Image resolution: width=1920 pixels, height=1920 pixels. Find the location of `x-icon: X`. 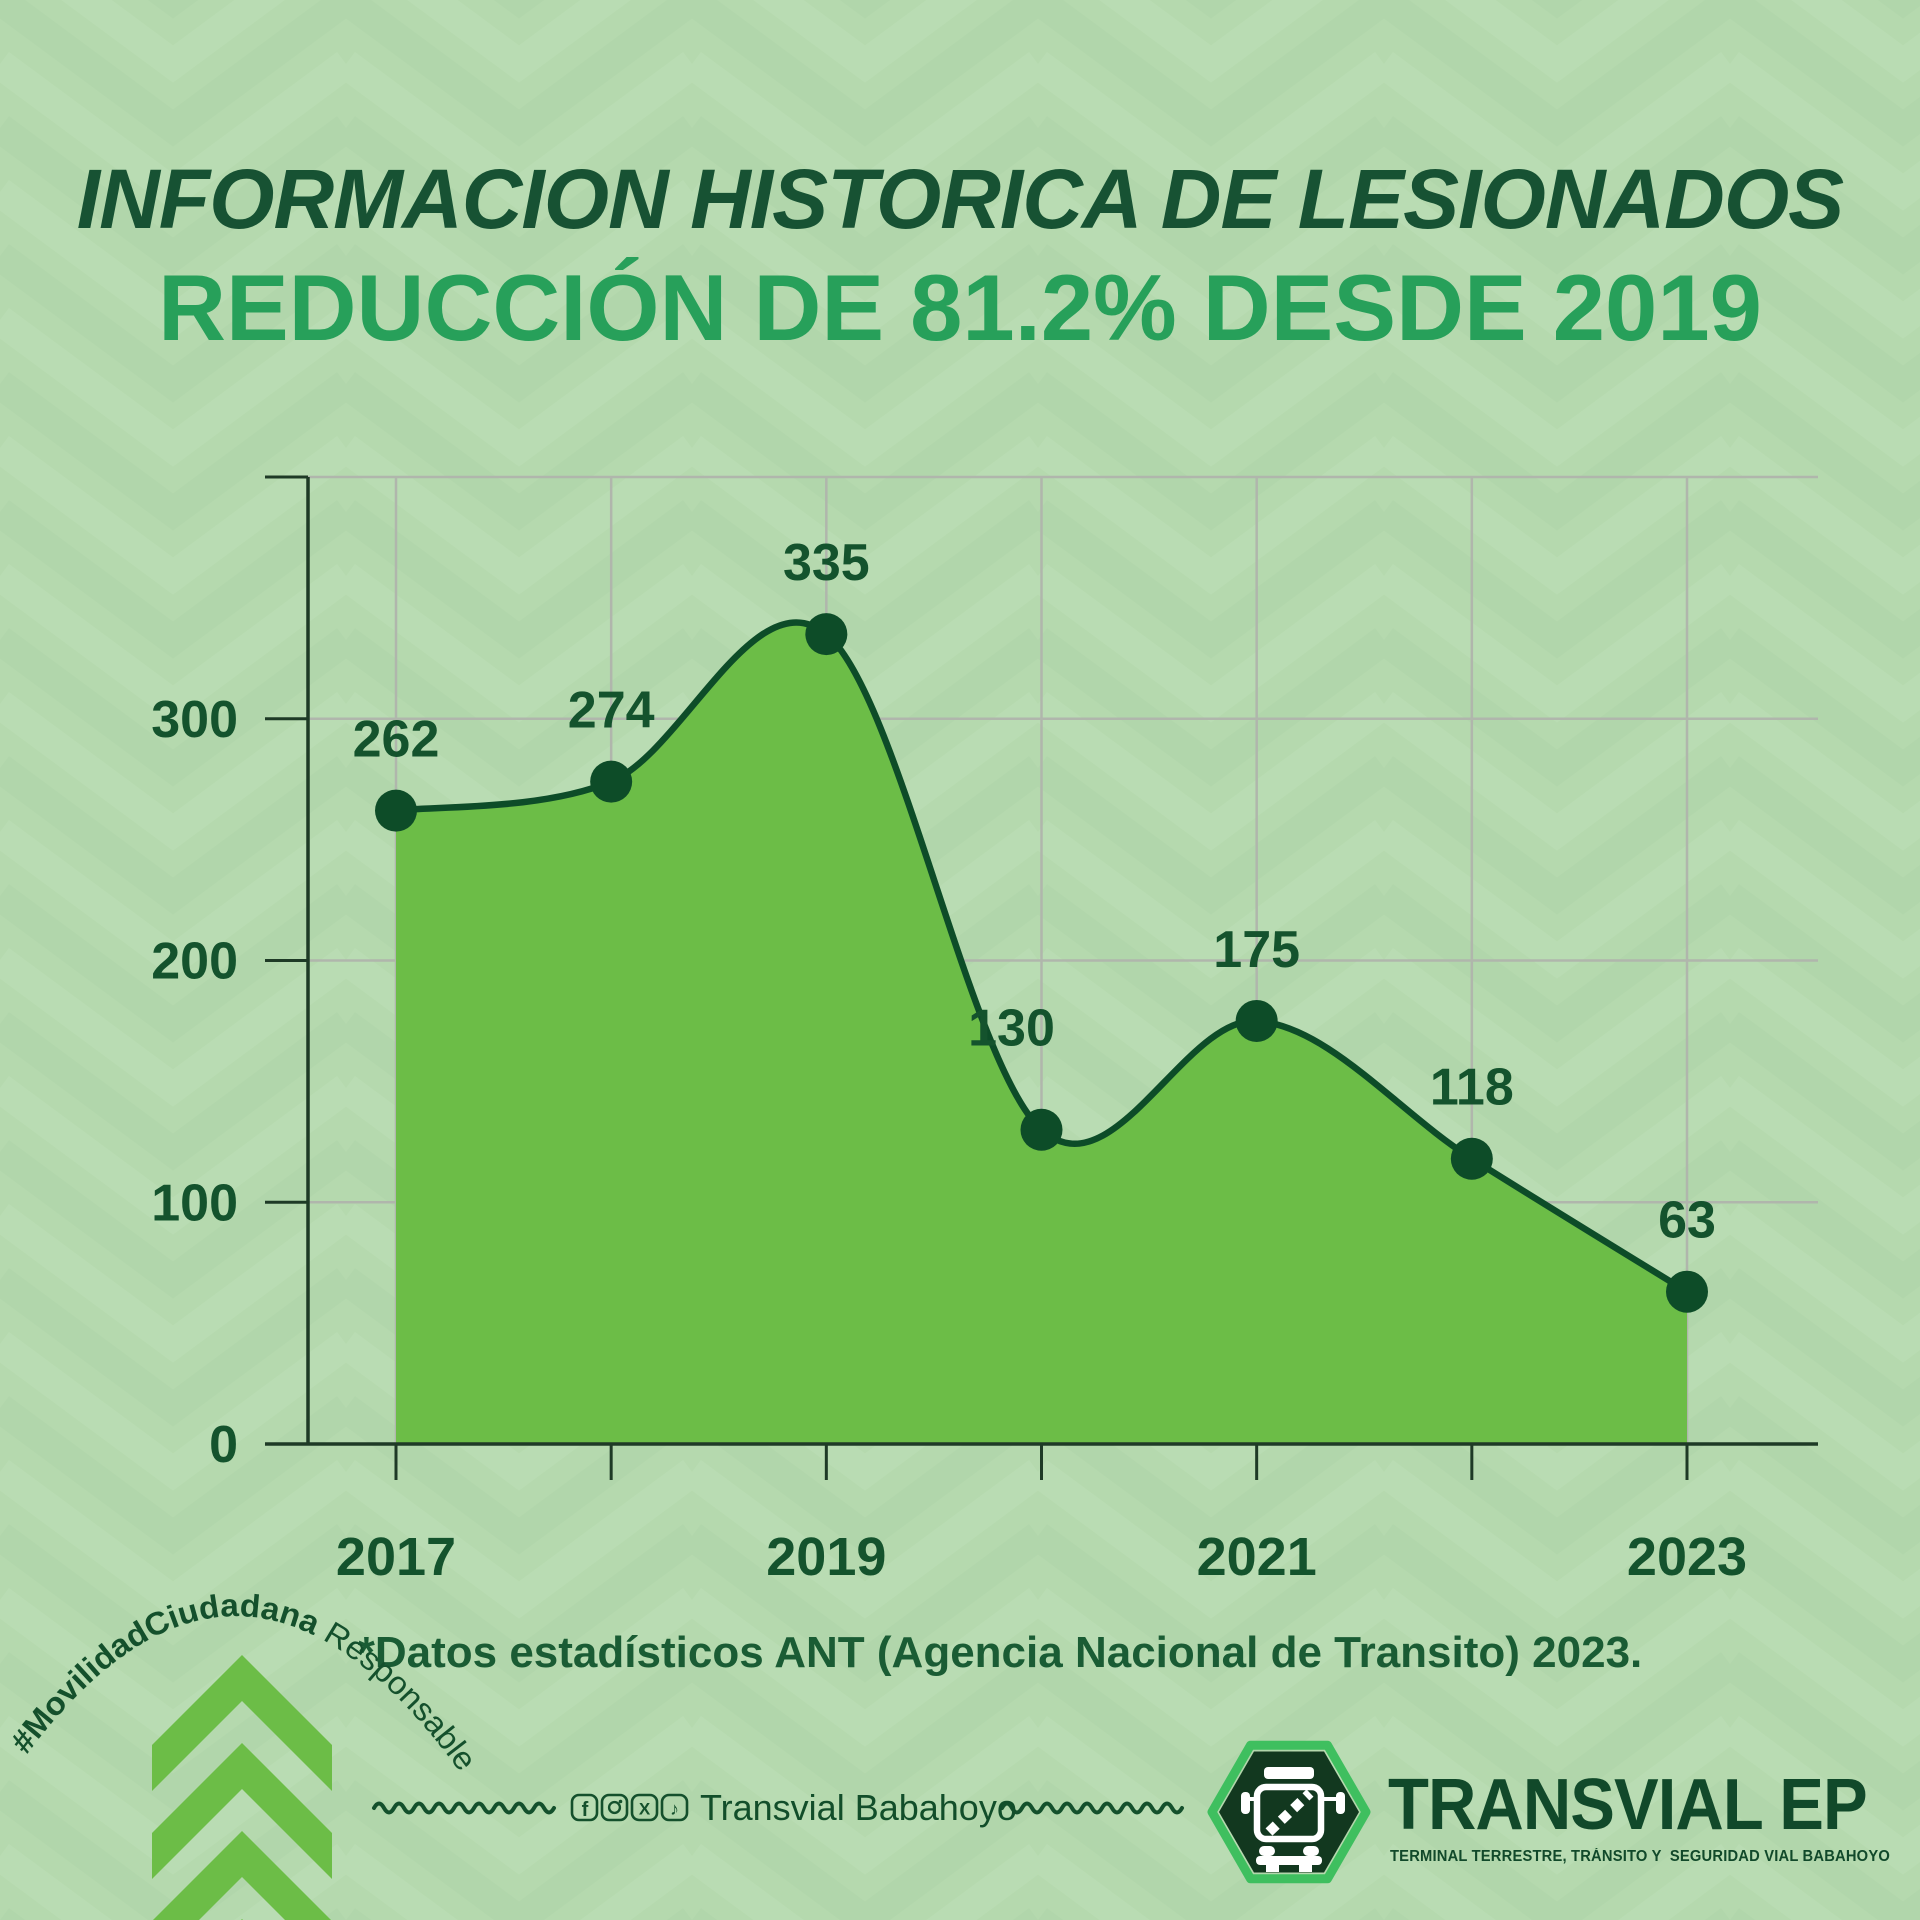

x-icon: X is located at coordinates (644, 1807).